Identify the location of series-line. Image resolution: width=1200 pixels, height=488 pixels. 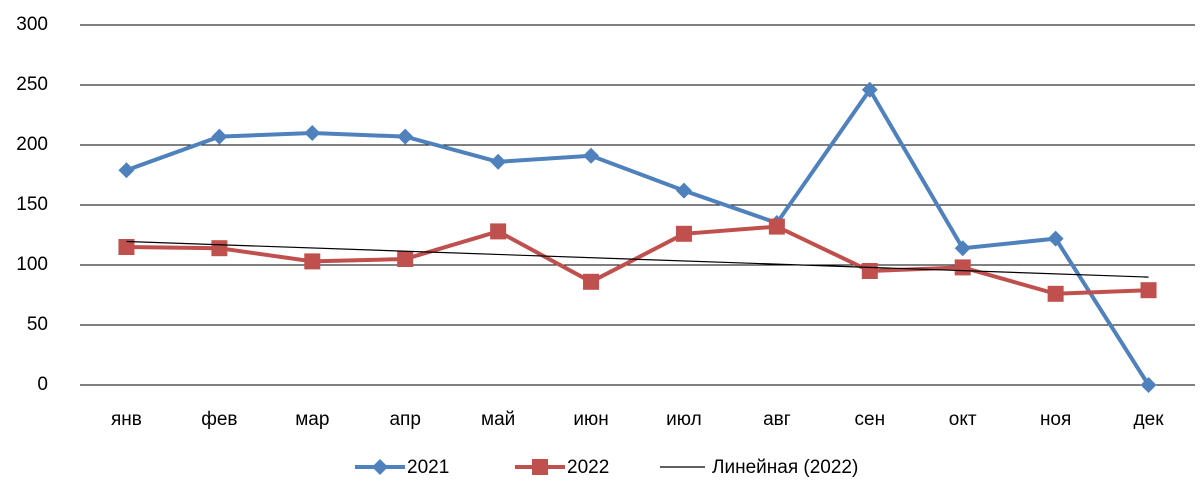
(637, 260).